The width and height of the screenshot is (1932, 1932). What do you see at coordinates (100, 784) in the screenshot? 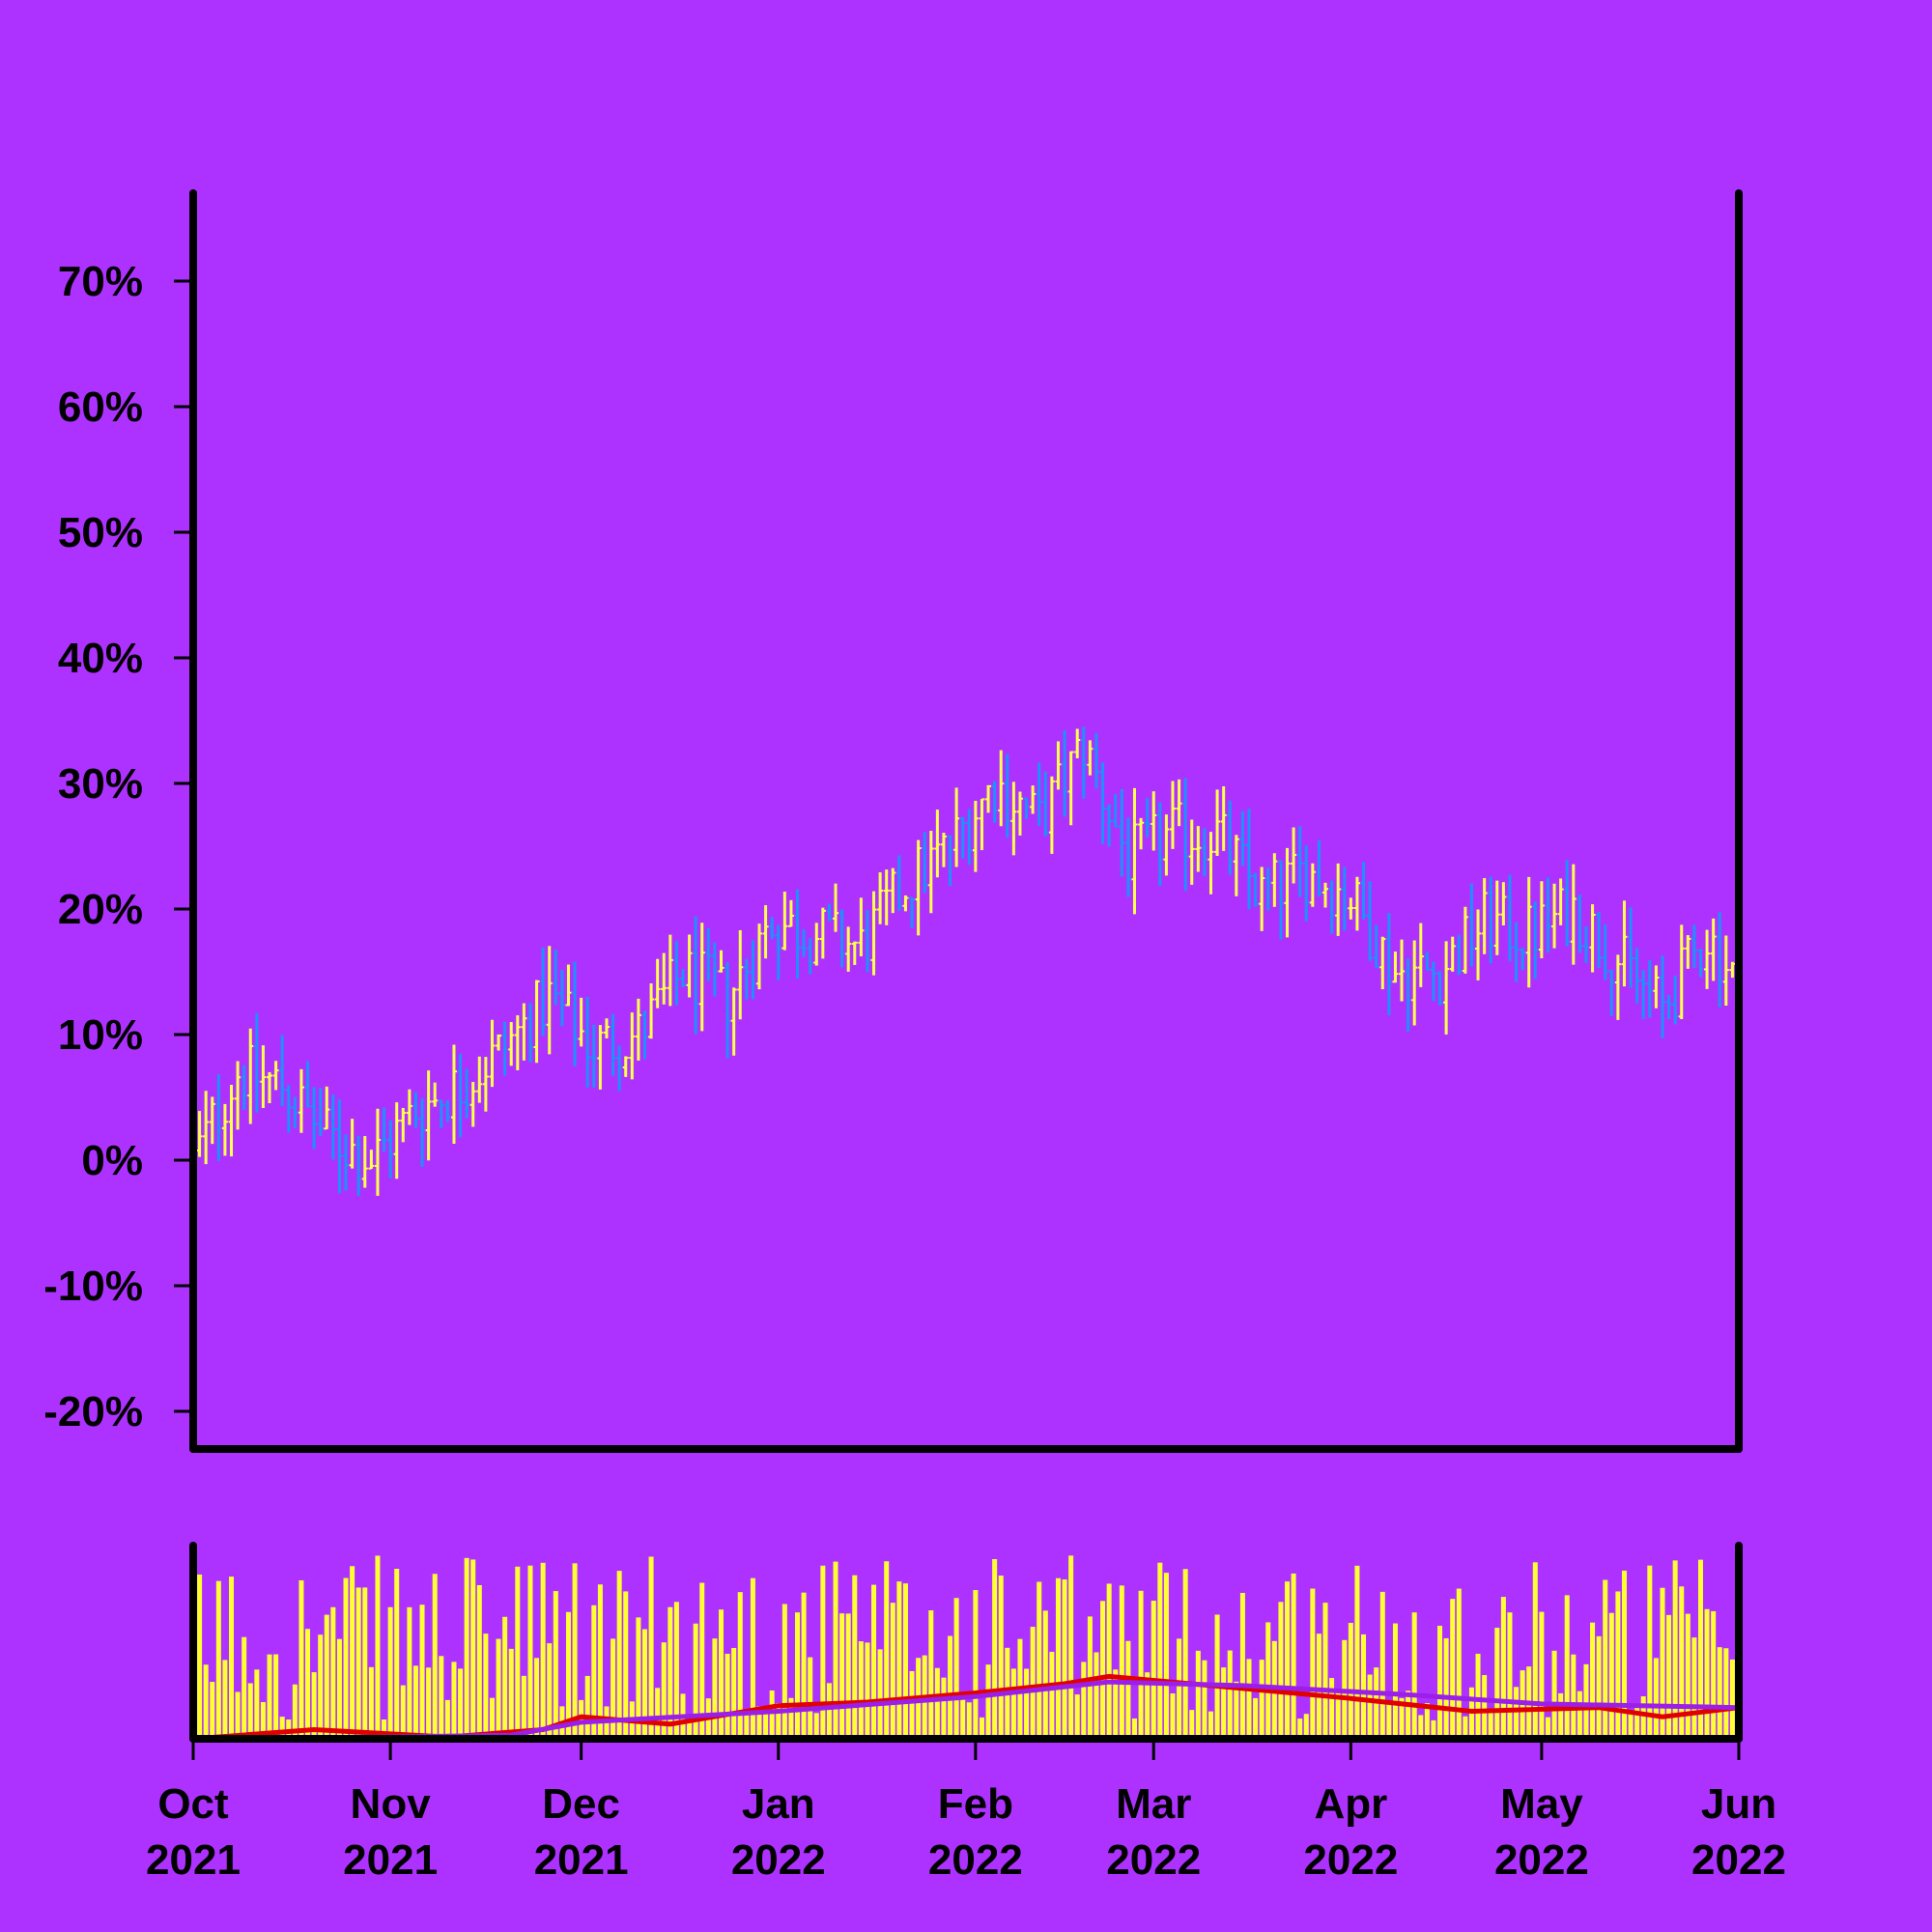
I see `y-tick-label: 30%` at bounding box center [100, 784].